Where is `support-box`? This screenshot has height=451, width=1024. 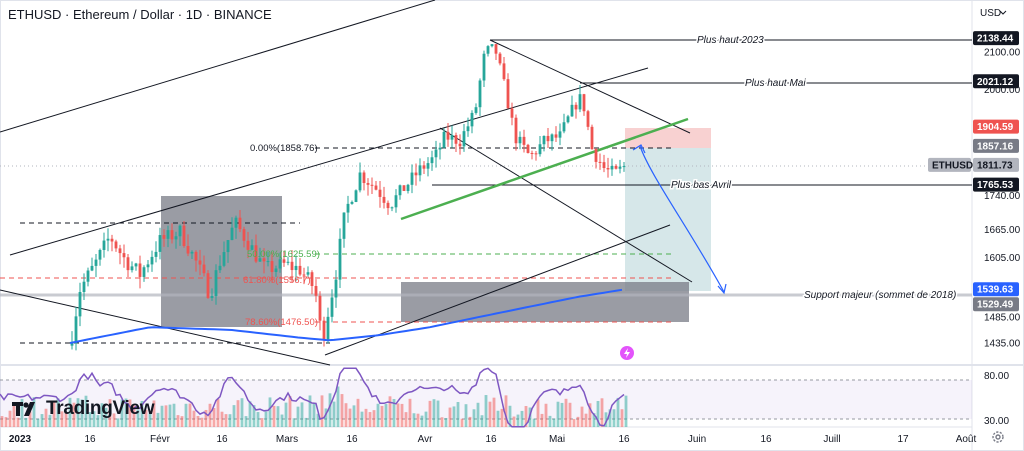
support-box is located at coordinates (545, 302).